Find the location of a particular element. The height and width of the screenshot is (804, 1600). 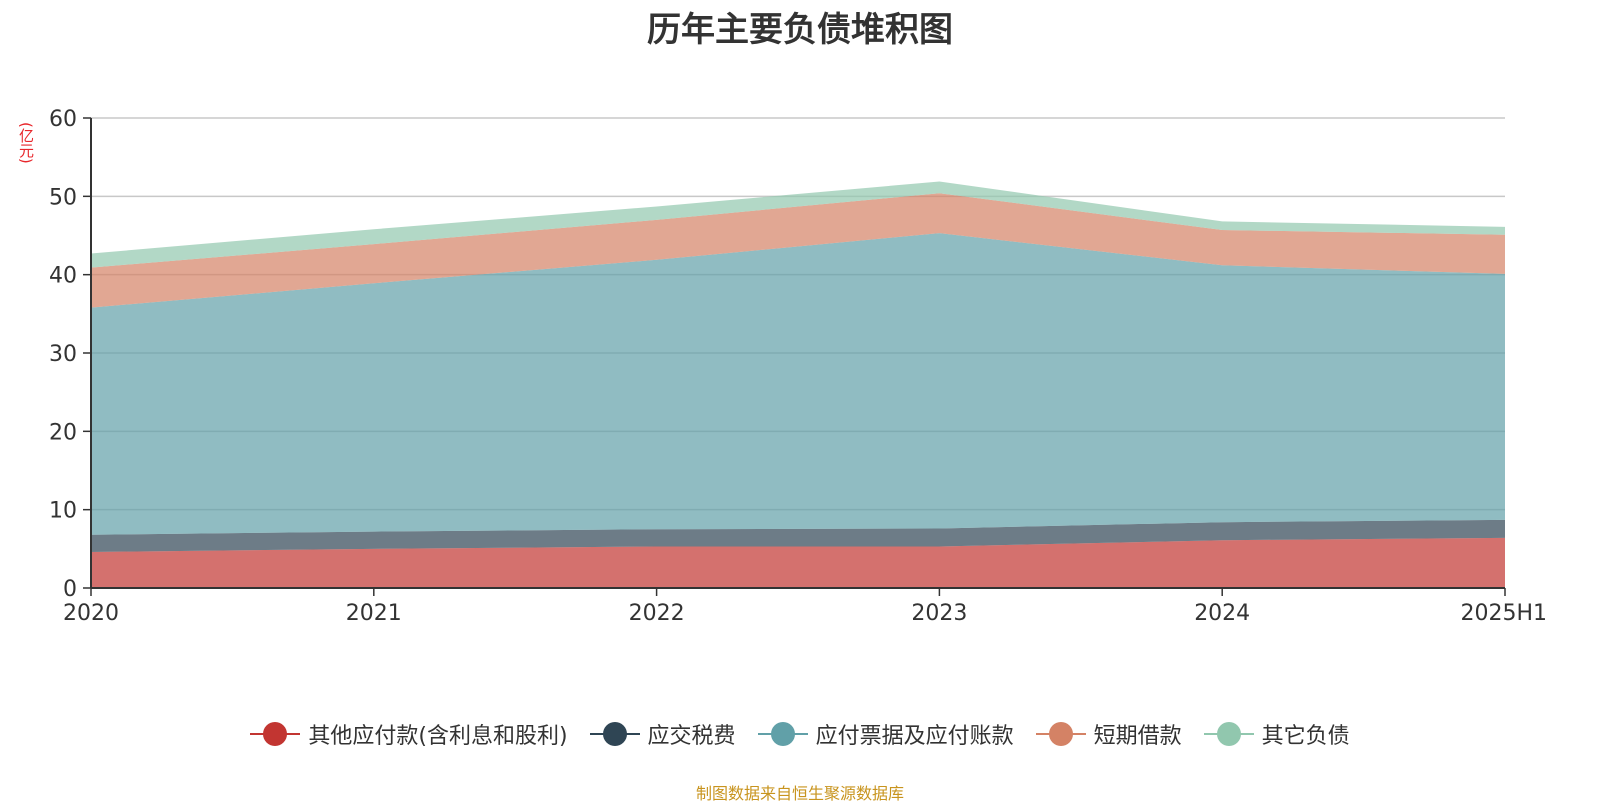

x-tick-label-1: 2021 is located at coordinates (374, 613).